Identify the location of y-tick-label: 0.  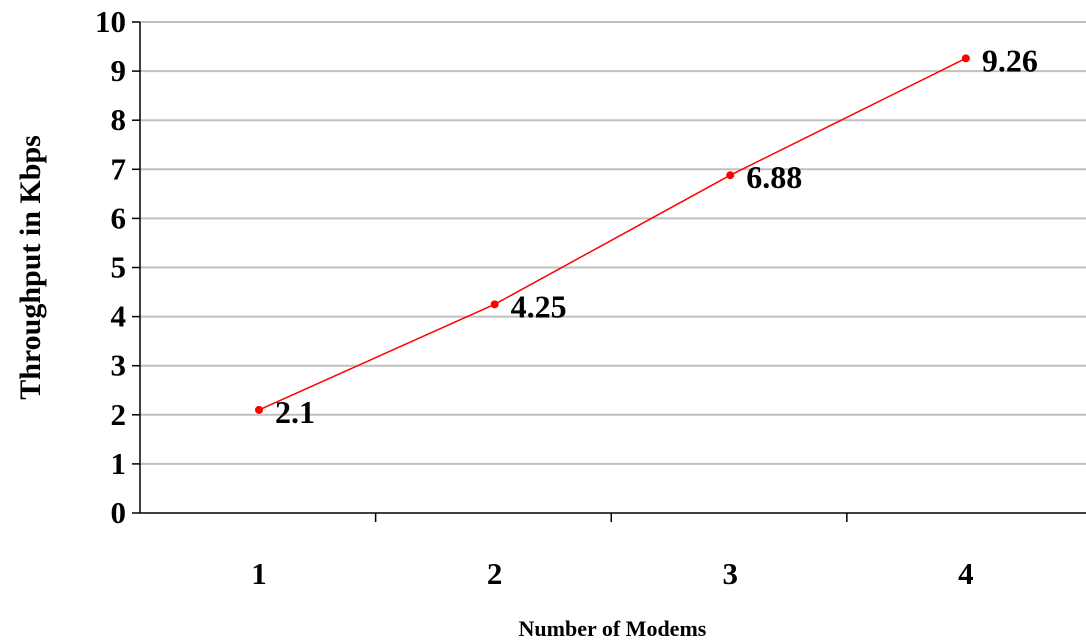
(119, 512).